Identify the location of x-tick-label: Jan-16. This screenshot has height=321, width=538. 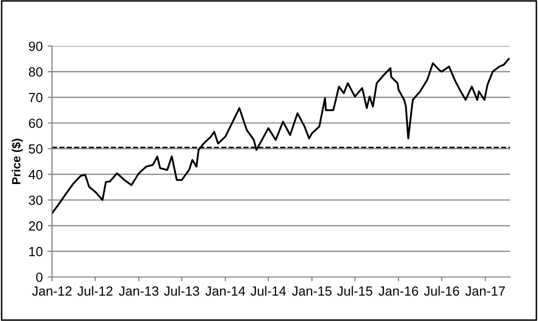
(398, 291).